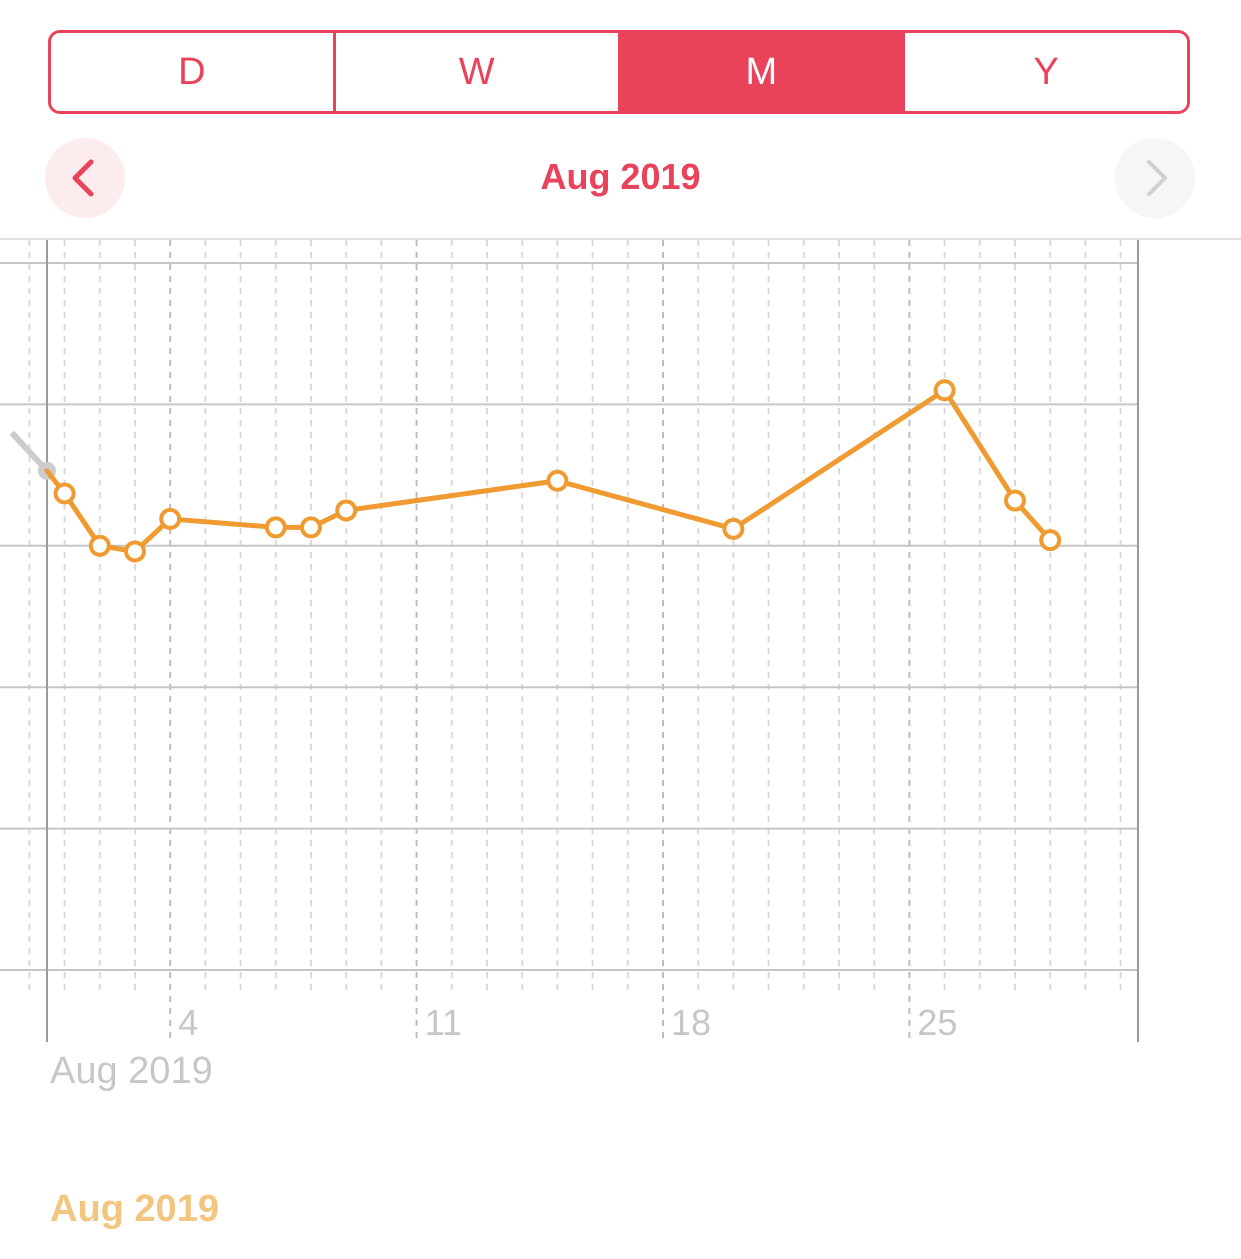 Image resolution: width=1241 pixels, height=1259 pixels. I want to click on x-tick-label: 11, so click(443, 1022).